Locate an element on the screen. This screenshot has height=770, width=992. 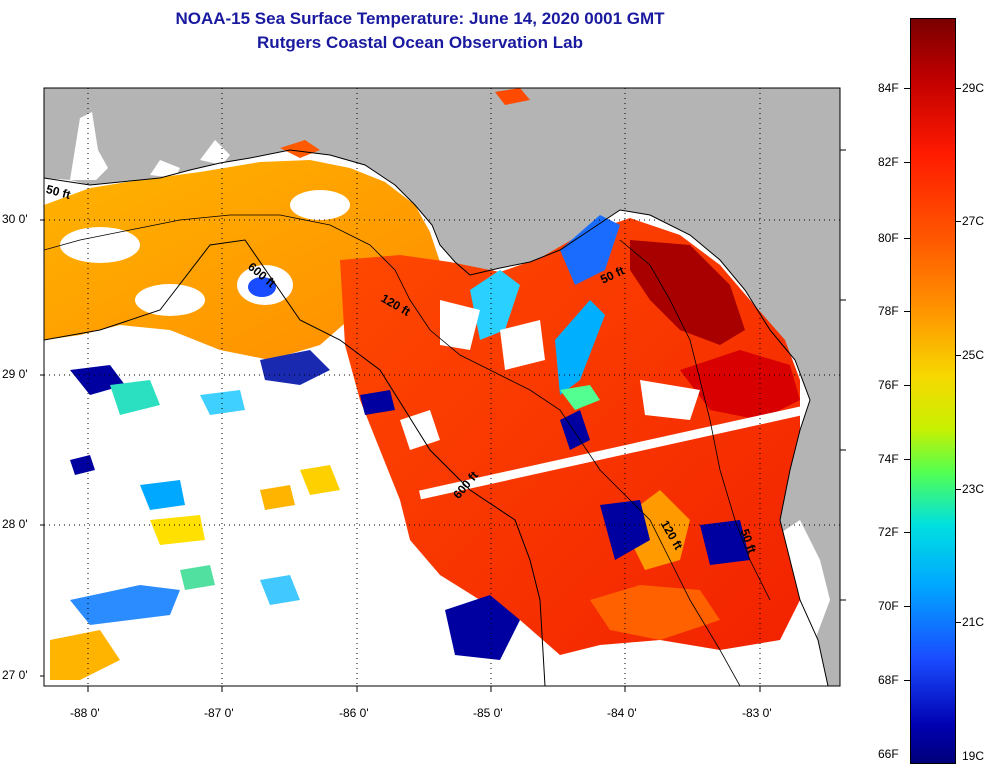
cbar-label-76f: 76F is located at coordinates (888, 385).